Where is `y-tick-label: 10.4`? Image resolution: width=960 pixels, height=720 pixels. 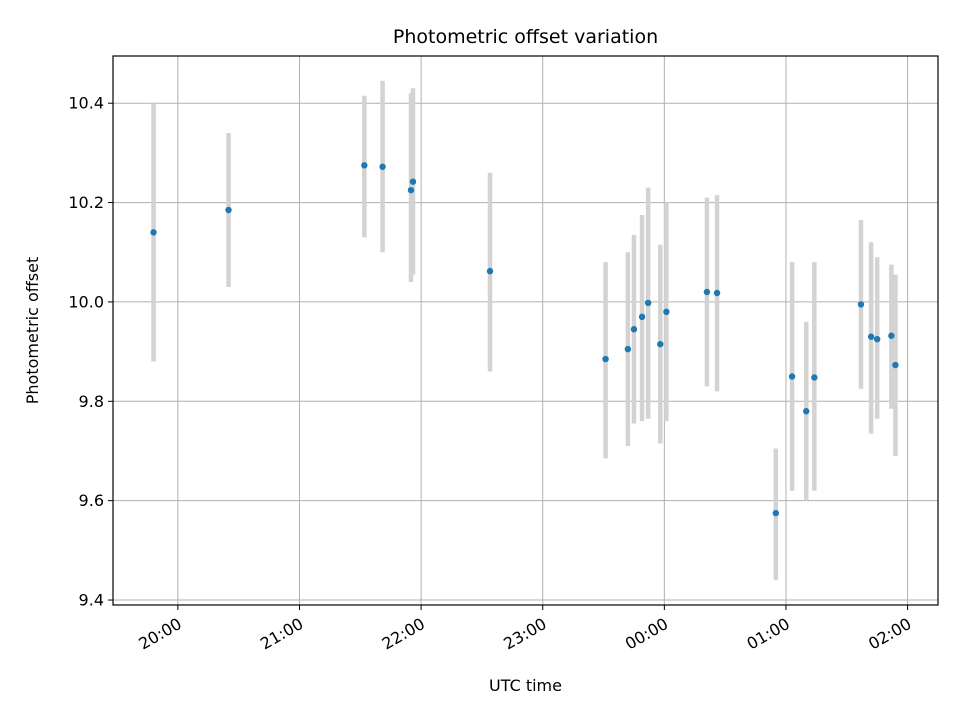
y-tick-label: 10.4 is located at coordinates (86, 103).